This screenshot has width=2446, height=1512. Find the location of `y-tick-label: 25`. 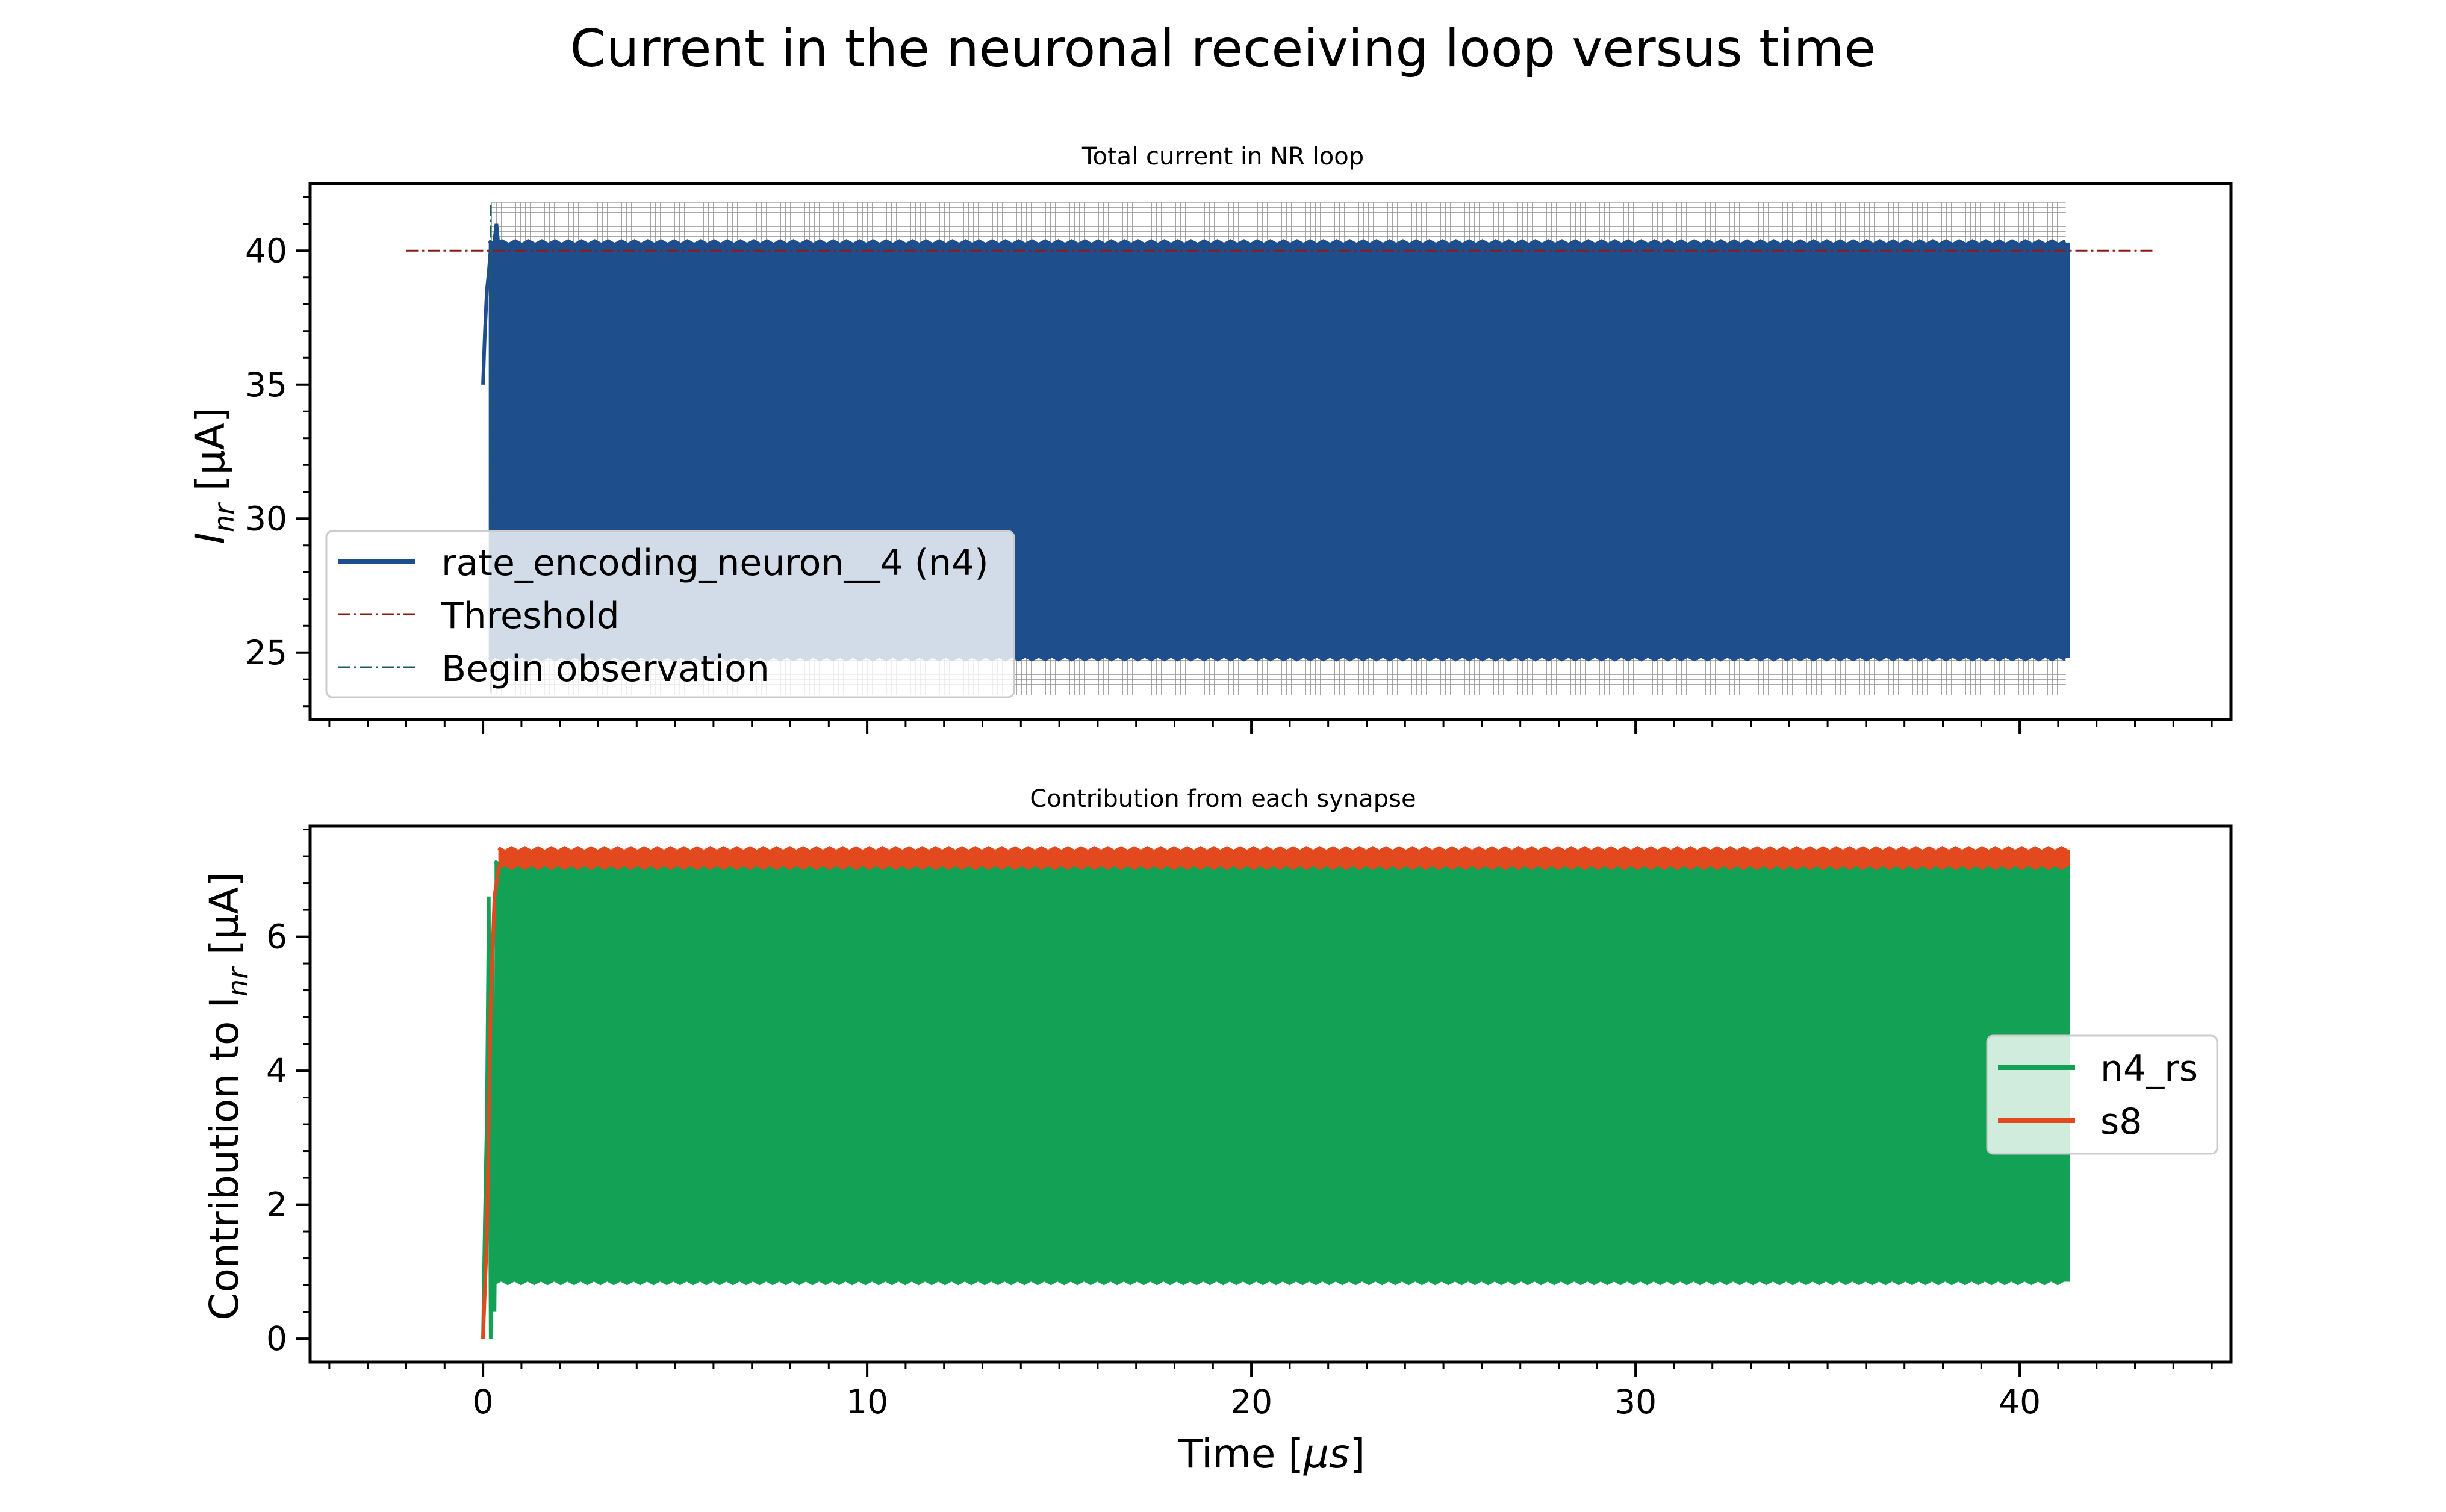

y-tick-label: 25 is located at coordinates (266, 653).